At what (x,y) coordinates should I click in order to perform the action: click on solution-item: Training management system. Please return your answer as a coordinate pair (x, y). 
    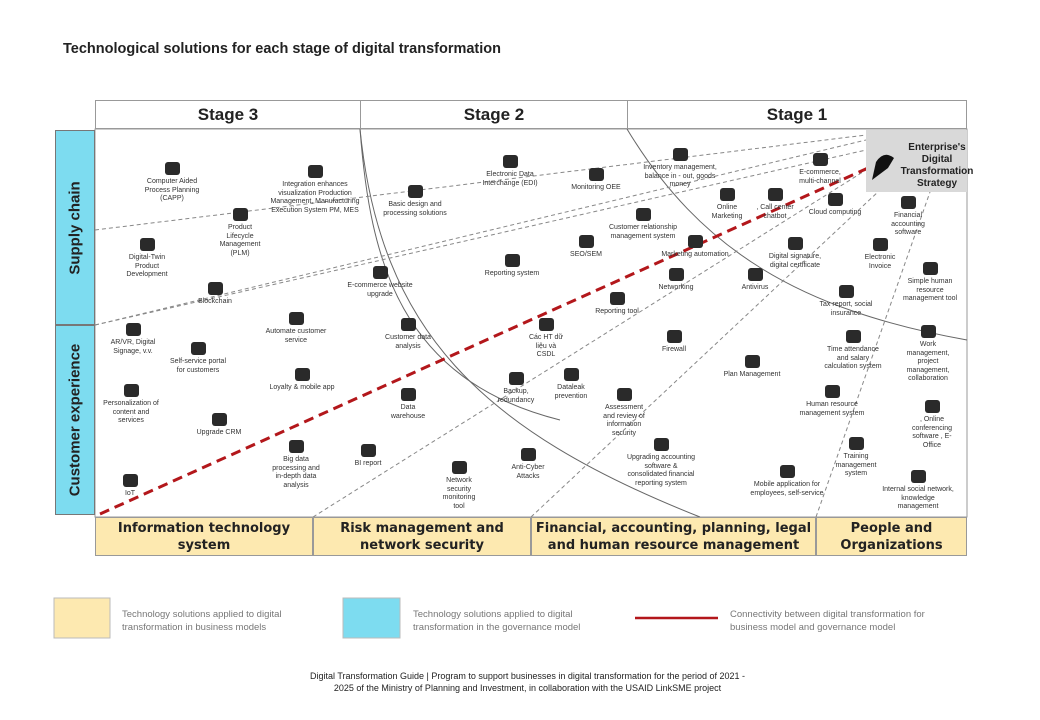
    Looking at the image, I should click on (856, 458).